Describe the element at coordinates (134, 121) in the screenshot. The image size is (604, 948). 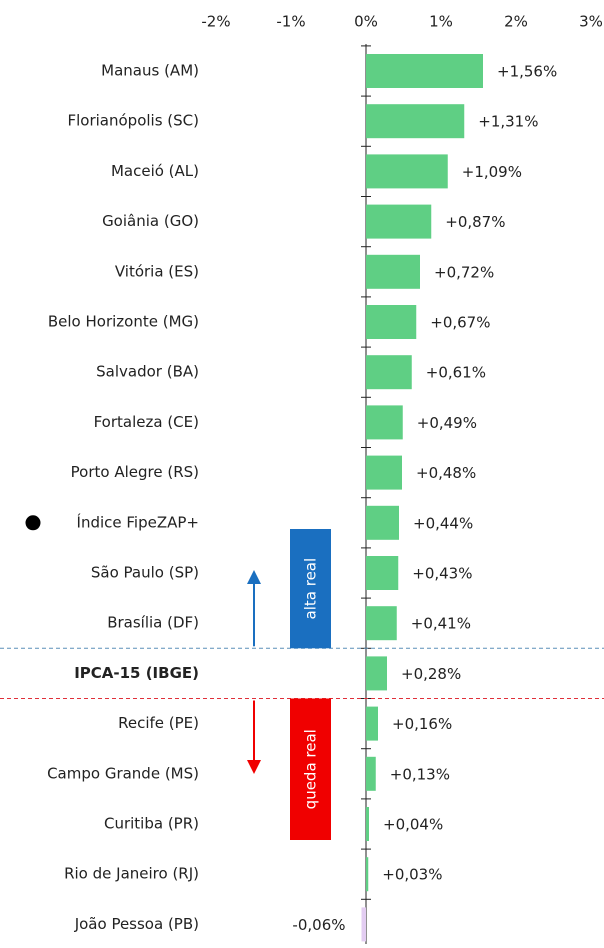
I see `category-label: Florianópolis (SC)` at that location.